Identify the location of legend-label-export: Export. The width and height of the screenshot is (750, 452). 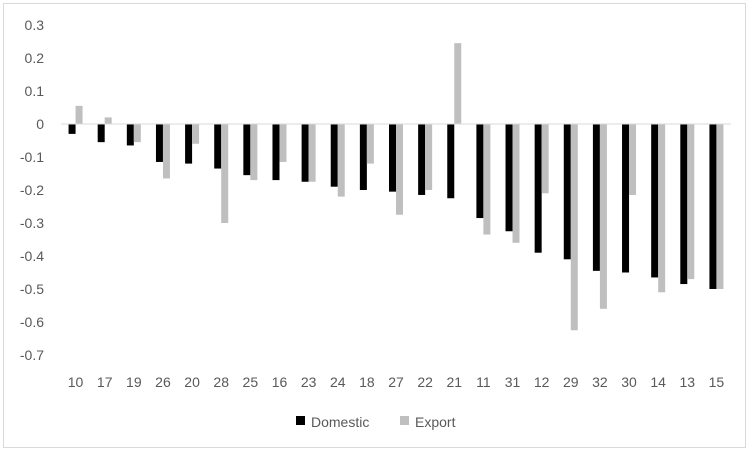
(435, 422).